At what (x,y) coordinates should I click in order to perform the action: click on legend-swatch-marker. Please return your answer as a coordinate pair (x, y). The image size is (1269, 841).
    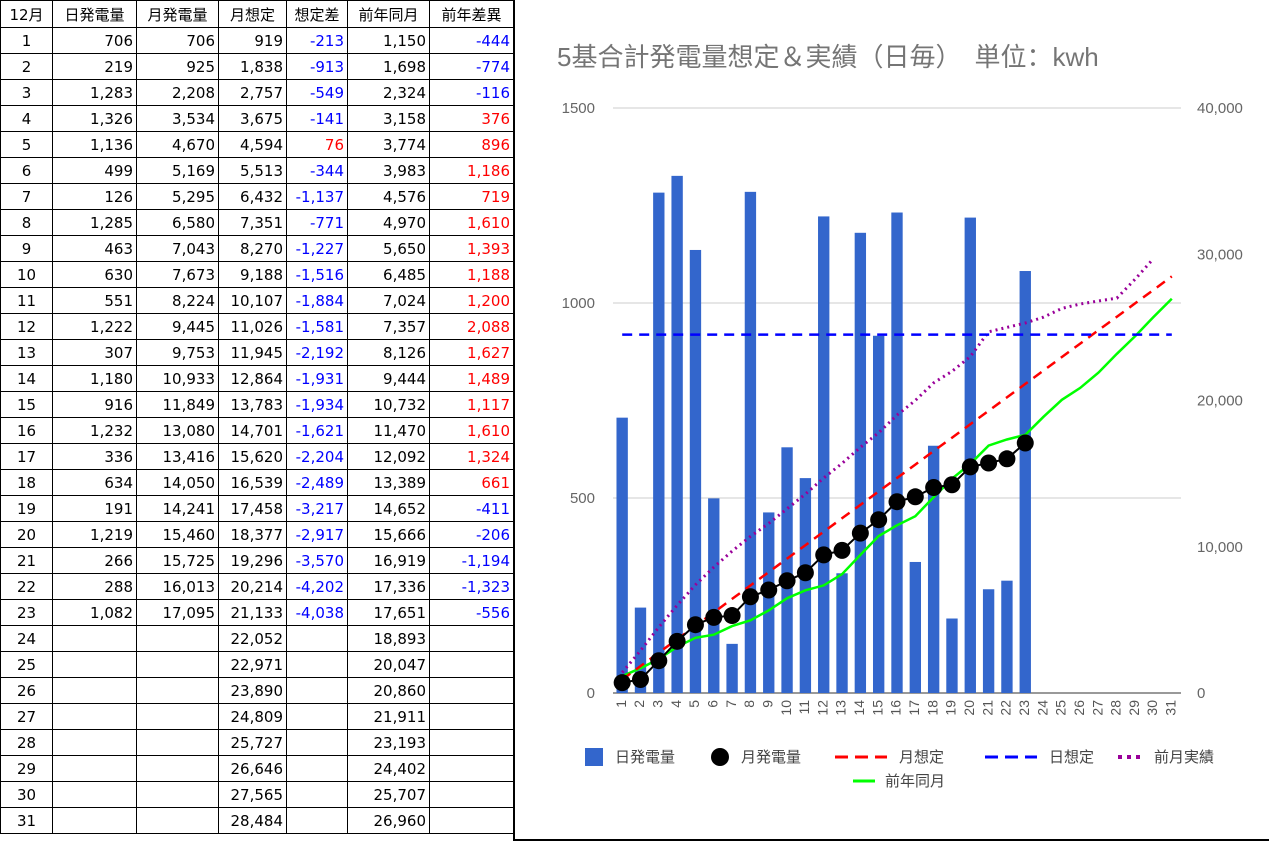
    Looking at the image, I should click on (720, 757).